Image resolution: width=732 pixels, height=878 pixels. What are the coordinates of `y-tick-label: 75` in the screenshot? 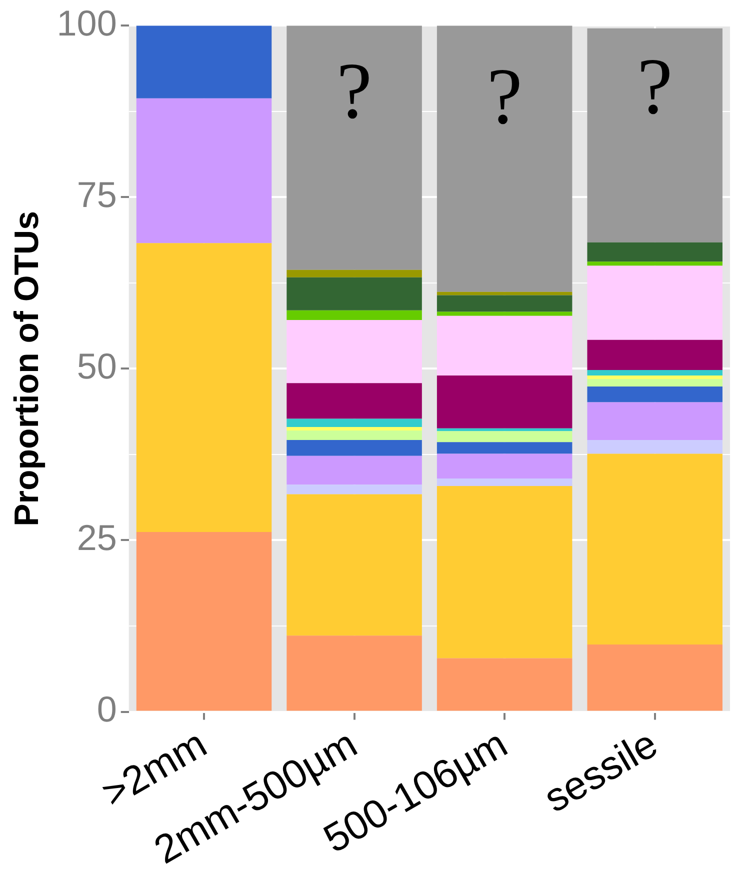 It's located at (96, 195).